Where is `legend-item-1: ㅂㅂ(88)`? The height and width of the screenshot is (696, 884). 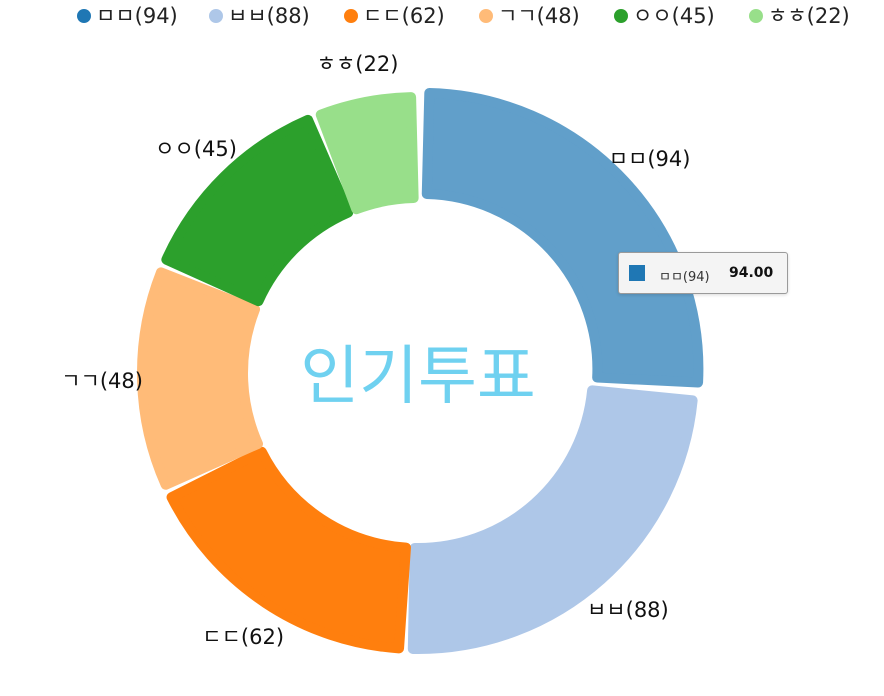
legend-item-1: ㅂㅂ(88) is located at coordinates (259, 16).